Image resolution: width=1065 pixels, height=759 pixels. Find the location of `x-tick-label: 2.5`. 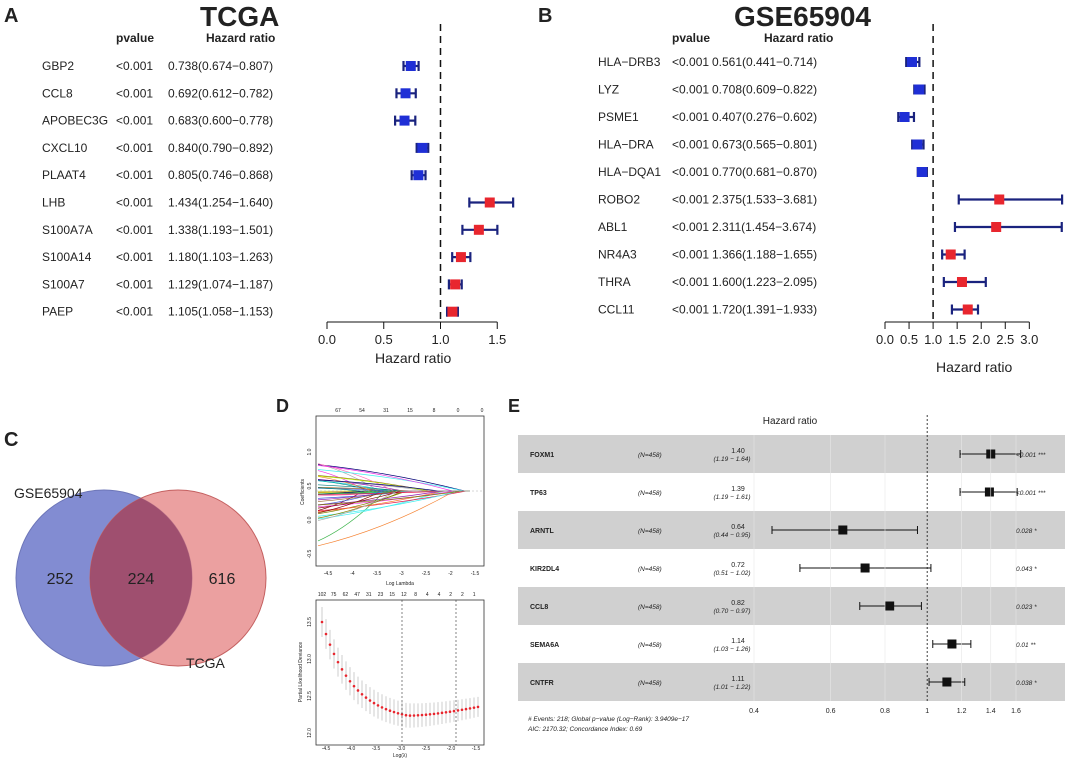

x-tick-label: 2.5 is located at coordinates (1005, 339).